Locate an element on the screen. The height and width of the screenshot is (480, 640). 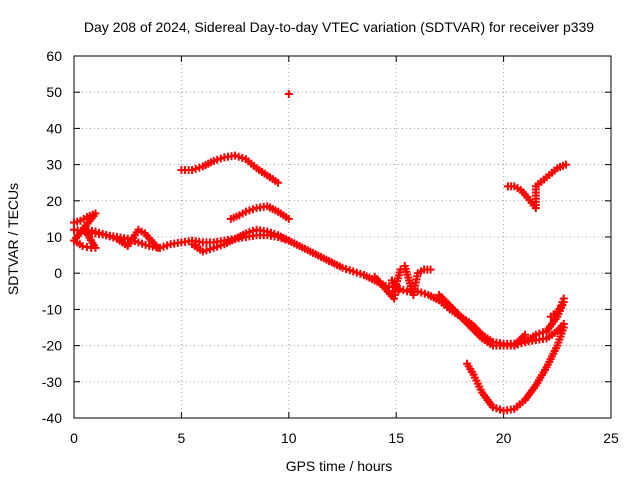
y-tick-label: -10 is located at coordinates (52, 309).